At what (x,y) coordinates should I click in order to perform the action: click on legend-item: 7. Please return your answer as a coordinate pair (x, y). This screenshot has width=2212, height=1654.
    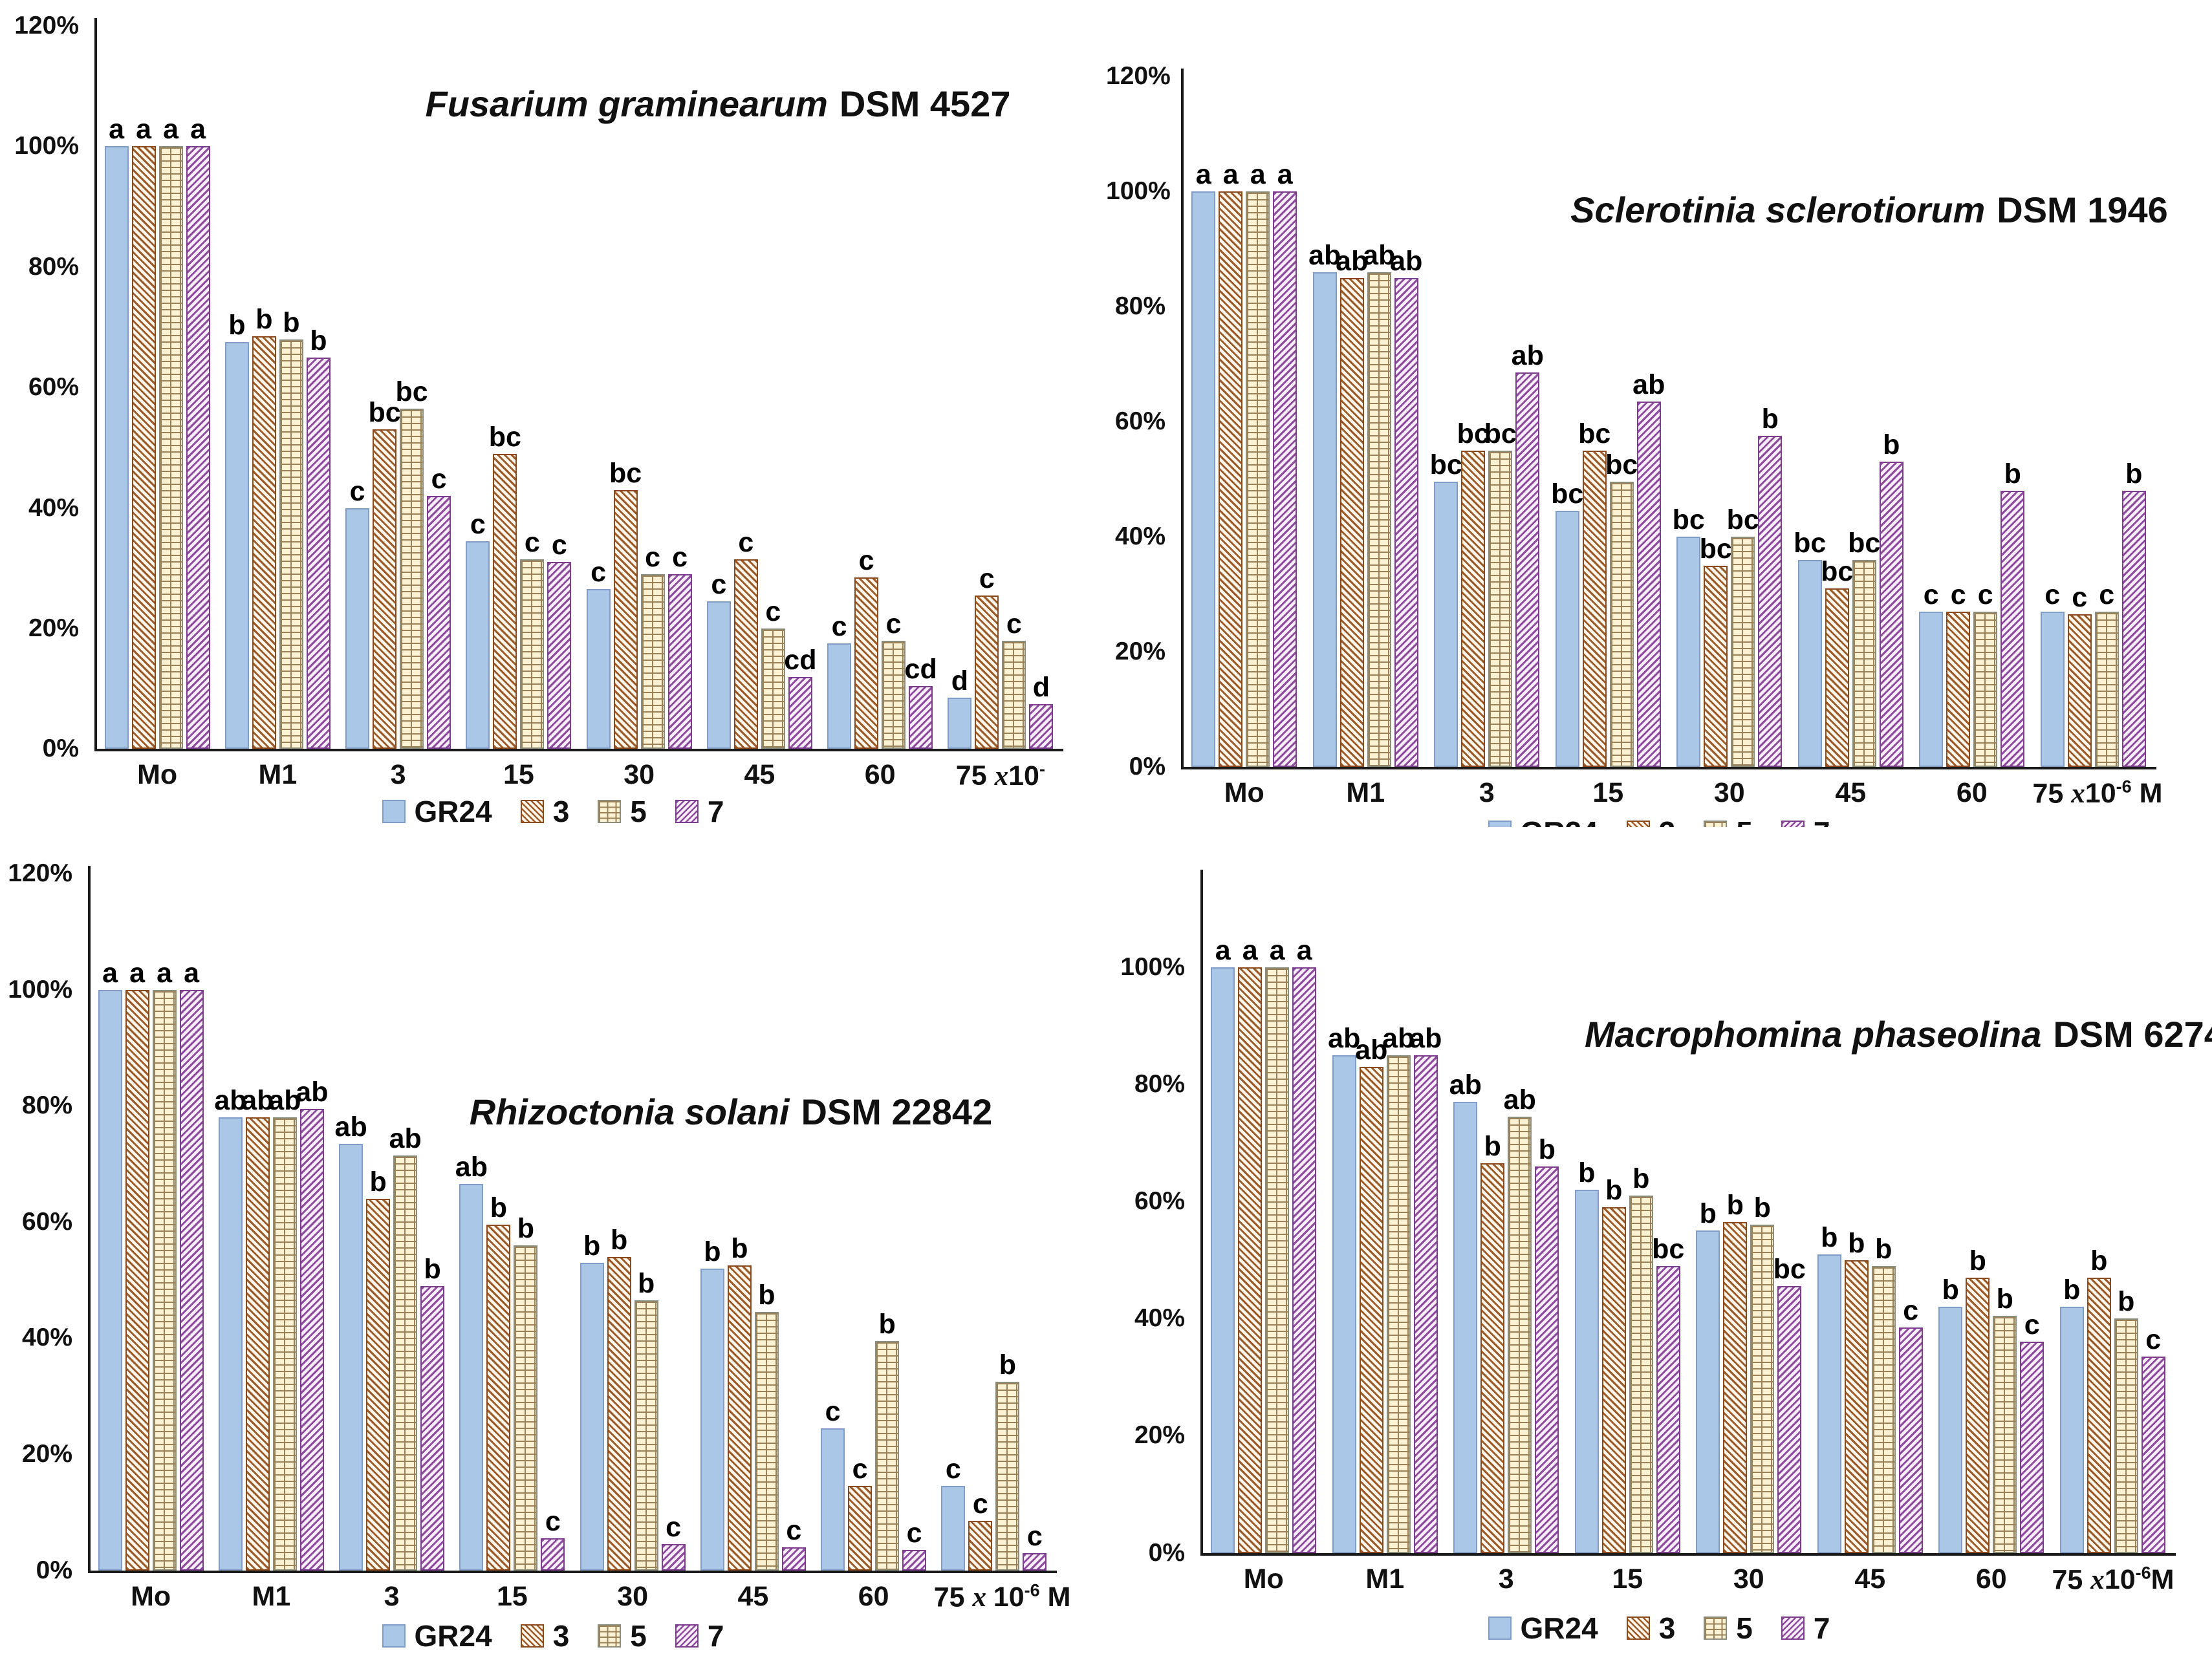
    Looking at the image, I should click on (699, 811).